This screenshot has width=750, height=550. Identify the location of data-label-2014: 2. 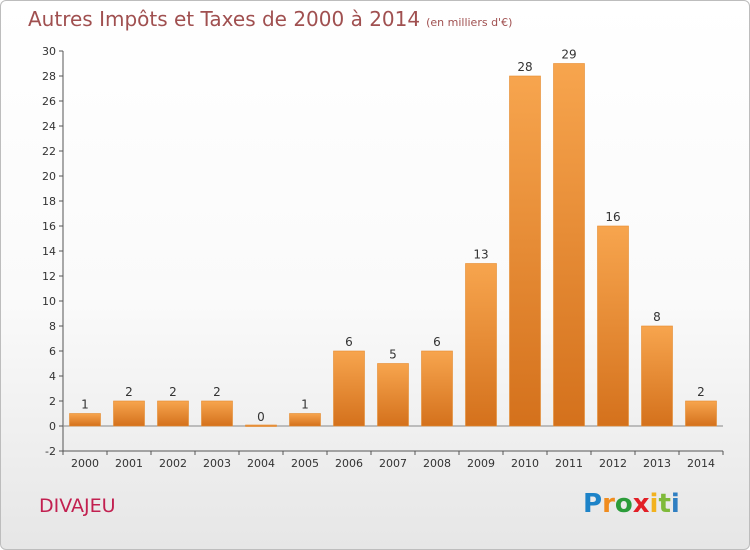
(701, 392).